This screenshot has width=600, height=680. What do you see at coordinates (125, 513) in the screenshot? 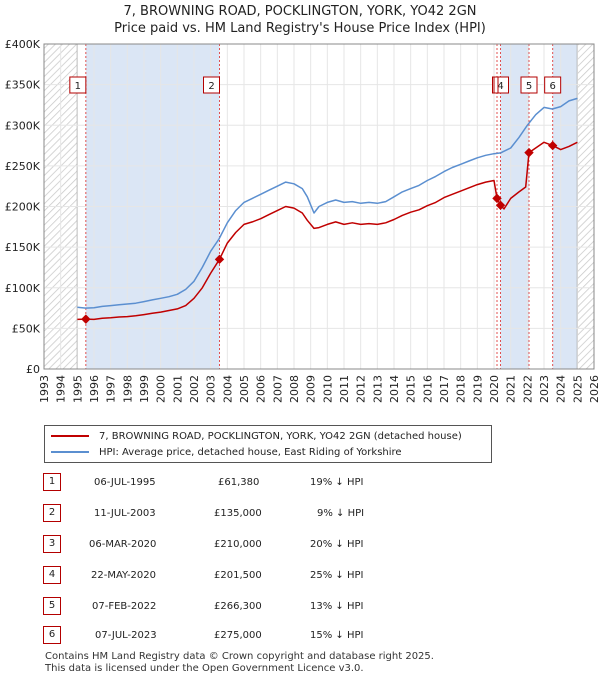
I see `sale-date: 11-JUL-2003` at bounding box center [125, 513].